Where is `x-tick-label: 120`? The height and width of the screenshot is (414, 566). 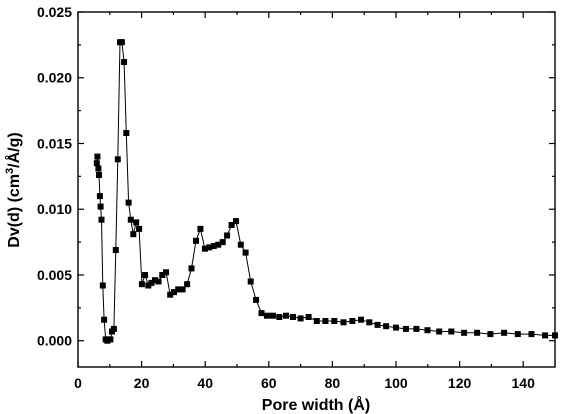
x-tick-label: 120 is located at coordinates (460, 383).